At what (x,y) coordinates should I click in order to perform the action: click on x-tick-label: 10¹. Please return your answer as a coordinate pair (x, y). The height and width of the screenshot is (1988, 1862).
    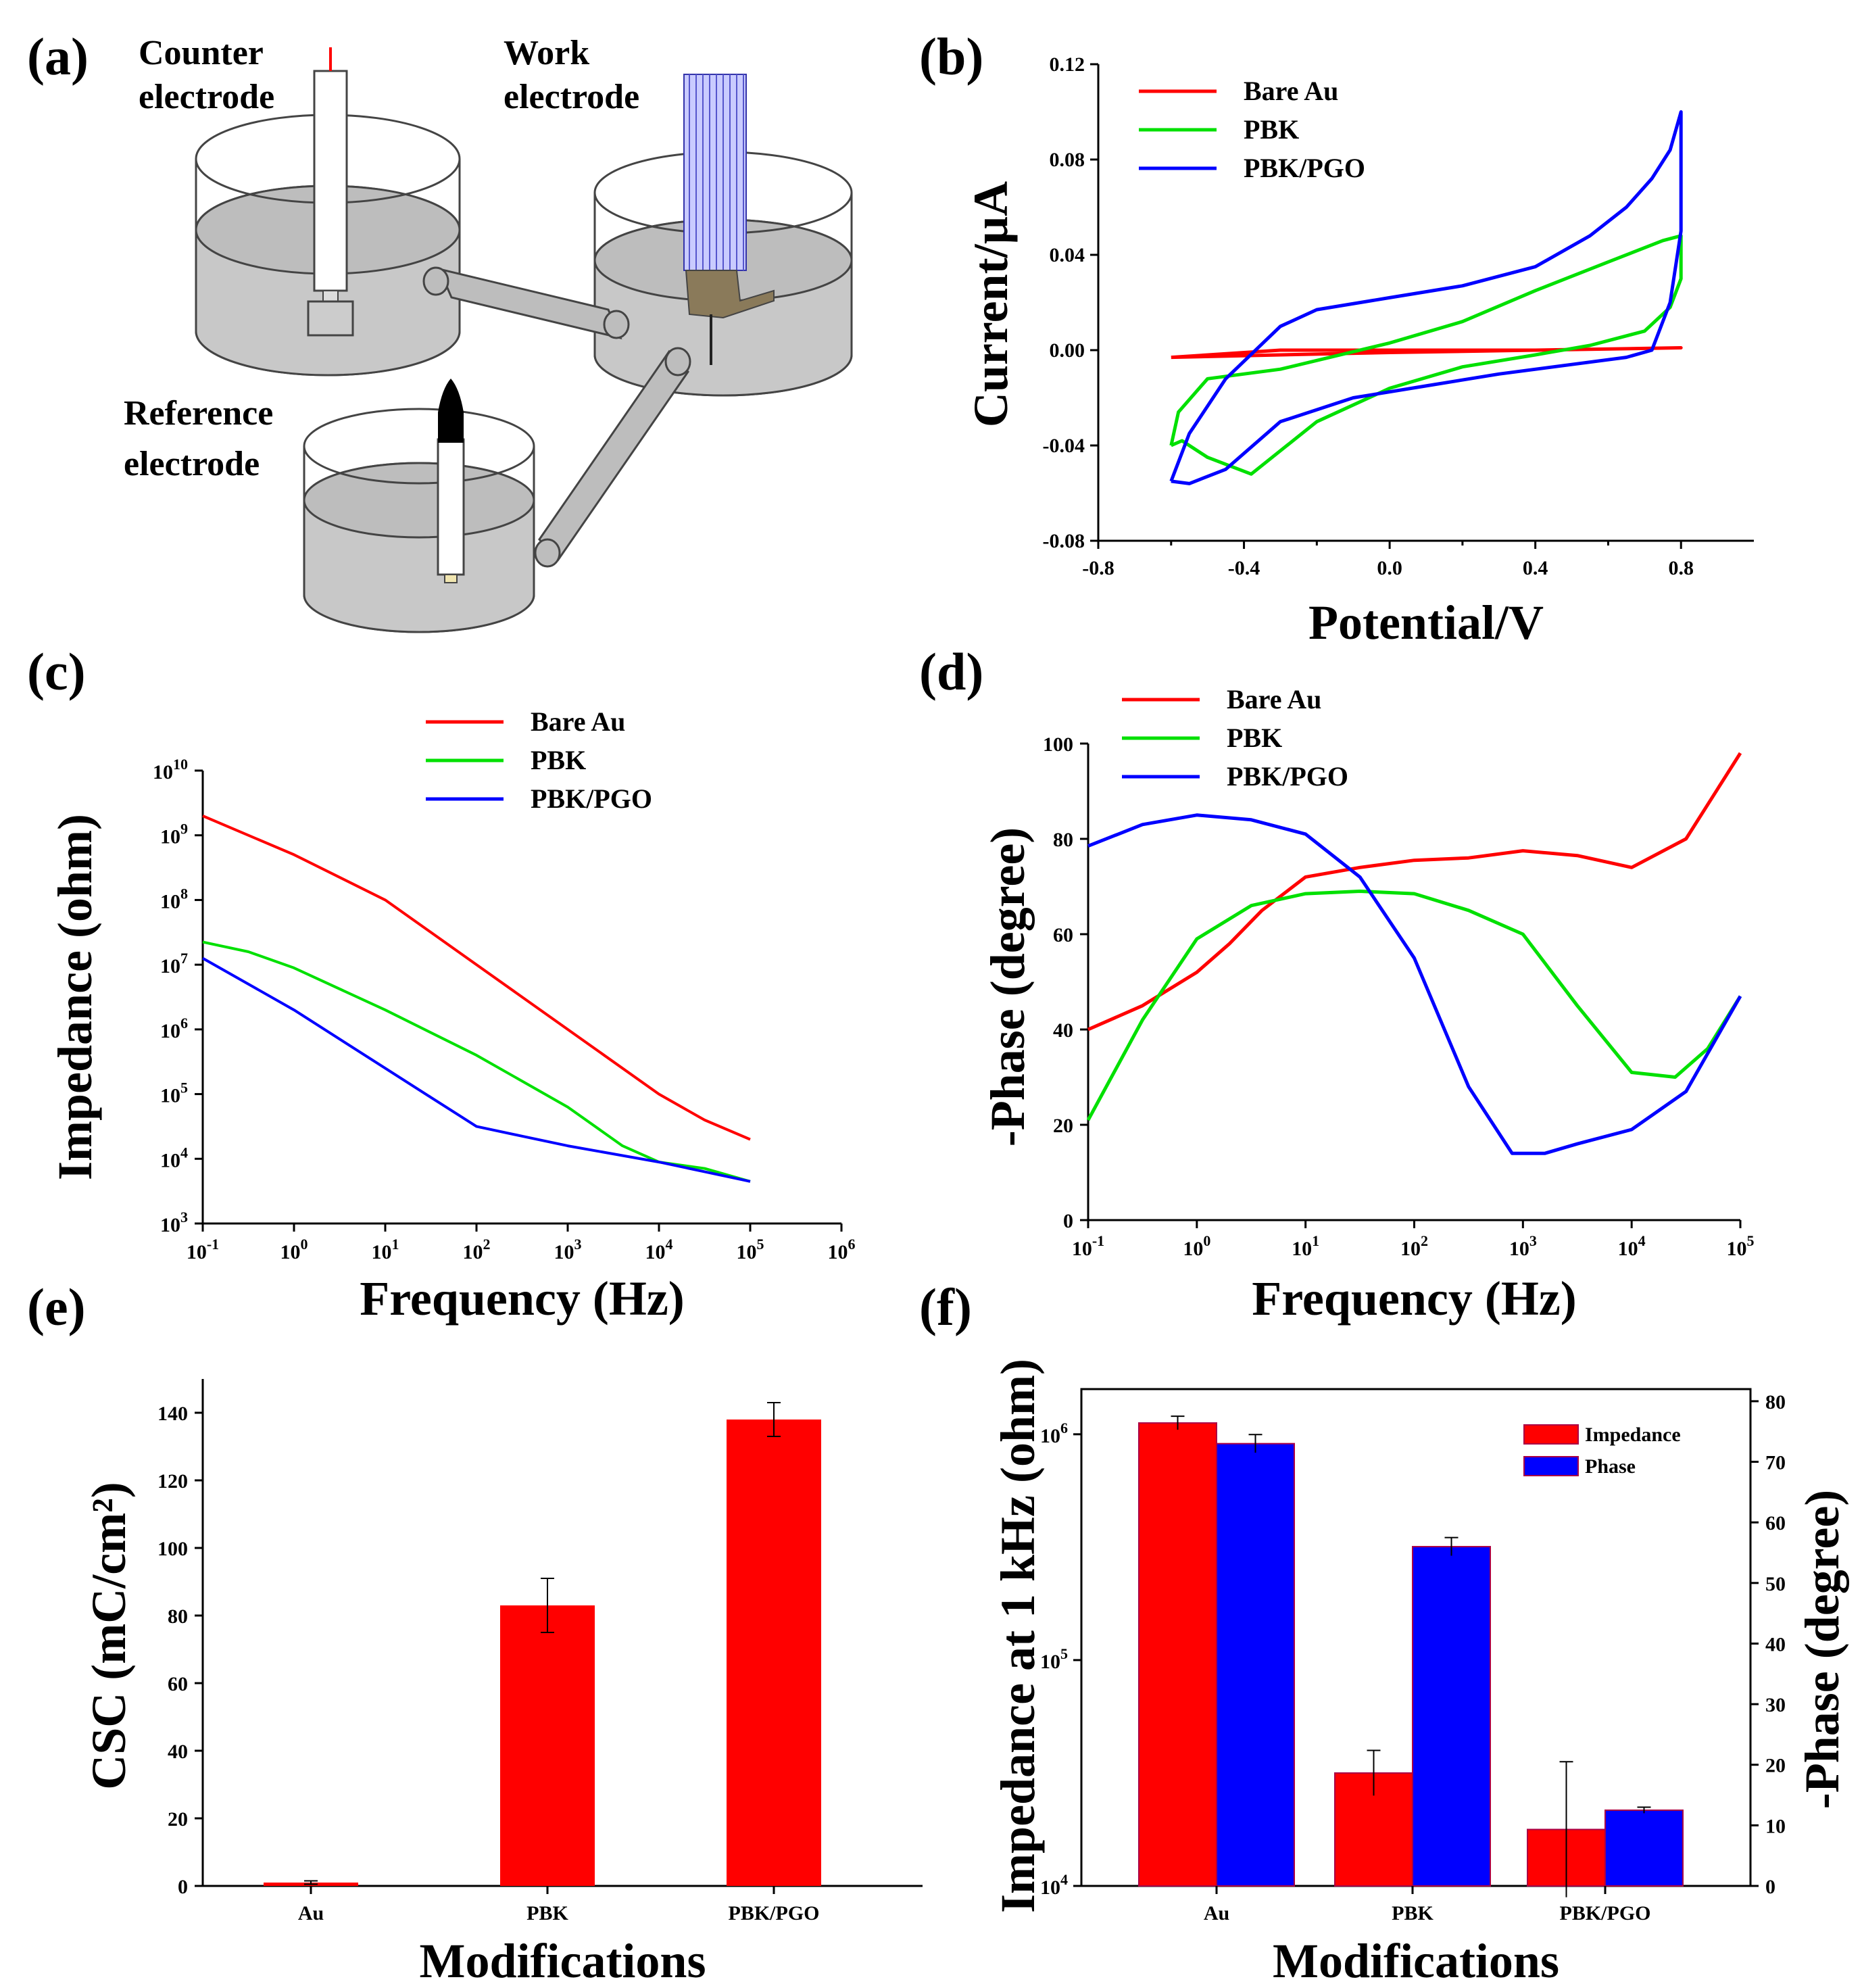
    Looking at the image, I should click on (1305, 1246).